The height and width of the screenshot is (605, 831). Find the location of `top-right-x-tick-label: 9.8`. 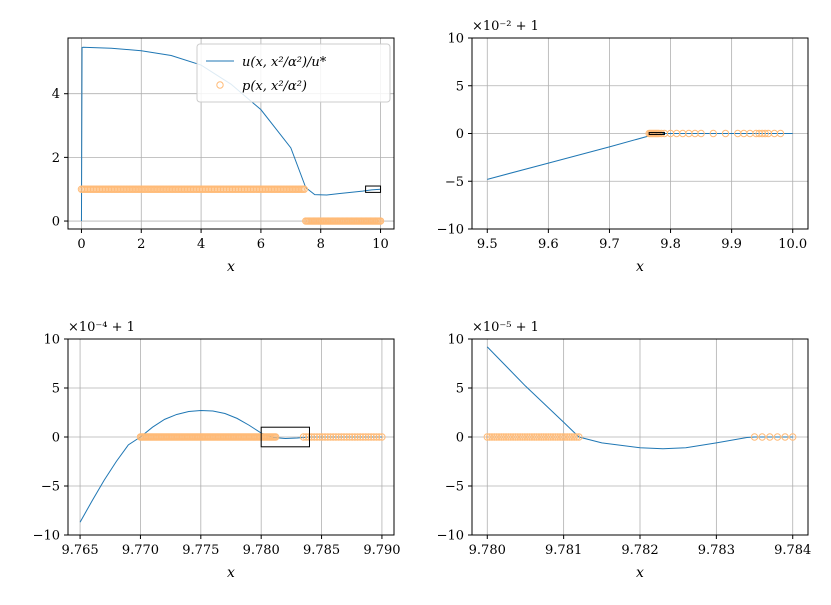

top-right-x-tick-label: 9.8 is located at coordinates (670, 244).